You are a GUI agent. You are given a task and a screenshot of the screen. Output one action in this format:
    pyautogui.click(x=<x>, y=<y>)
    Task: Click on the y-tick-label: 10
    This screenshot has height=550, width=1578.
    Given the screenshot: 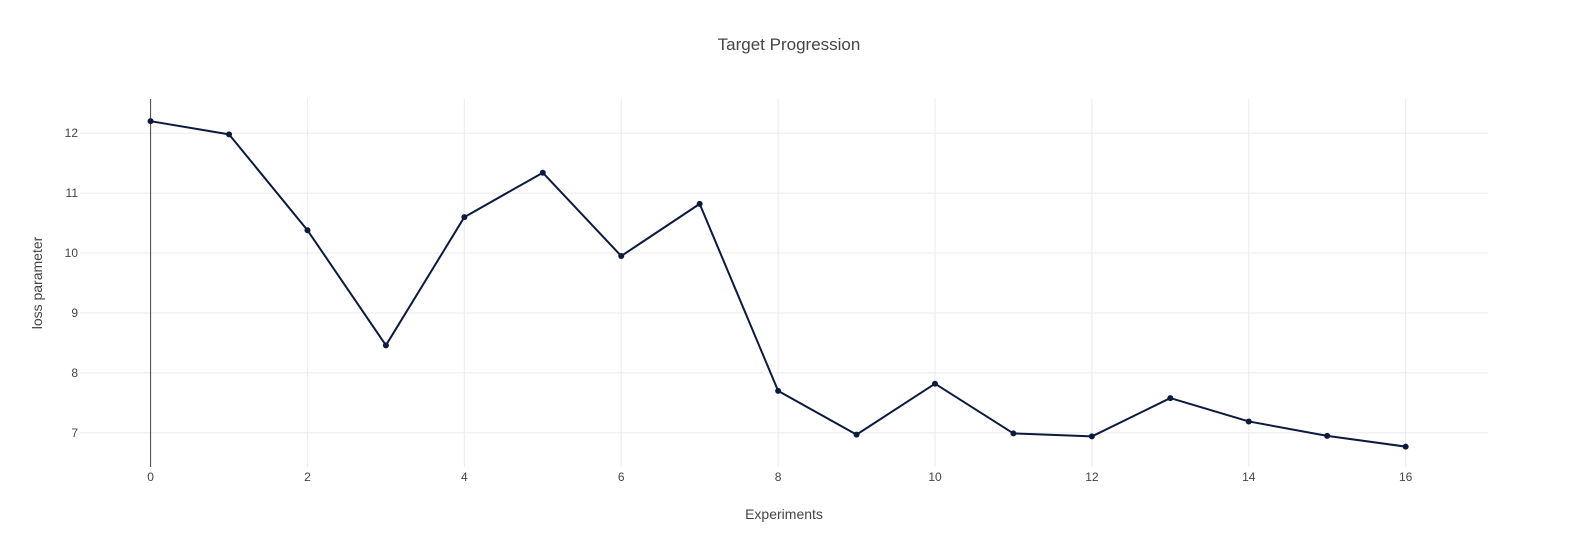 What is the action you would take?
    pyautogui.click(x=72, y=253)
    